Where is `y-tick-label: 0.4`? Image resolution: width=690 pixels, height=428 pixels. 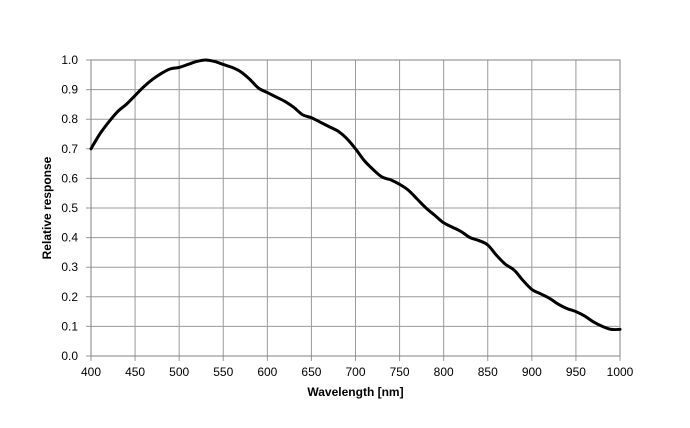 y-tick-label: 0.4 is located at coordinates (69, 238).